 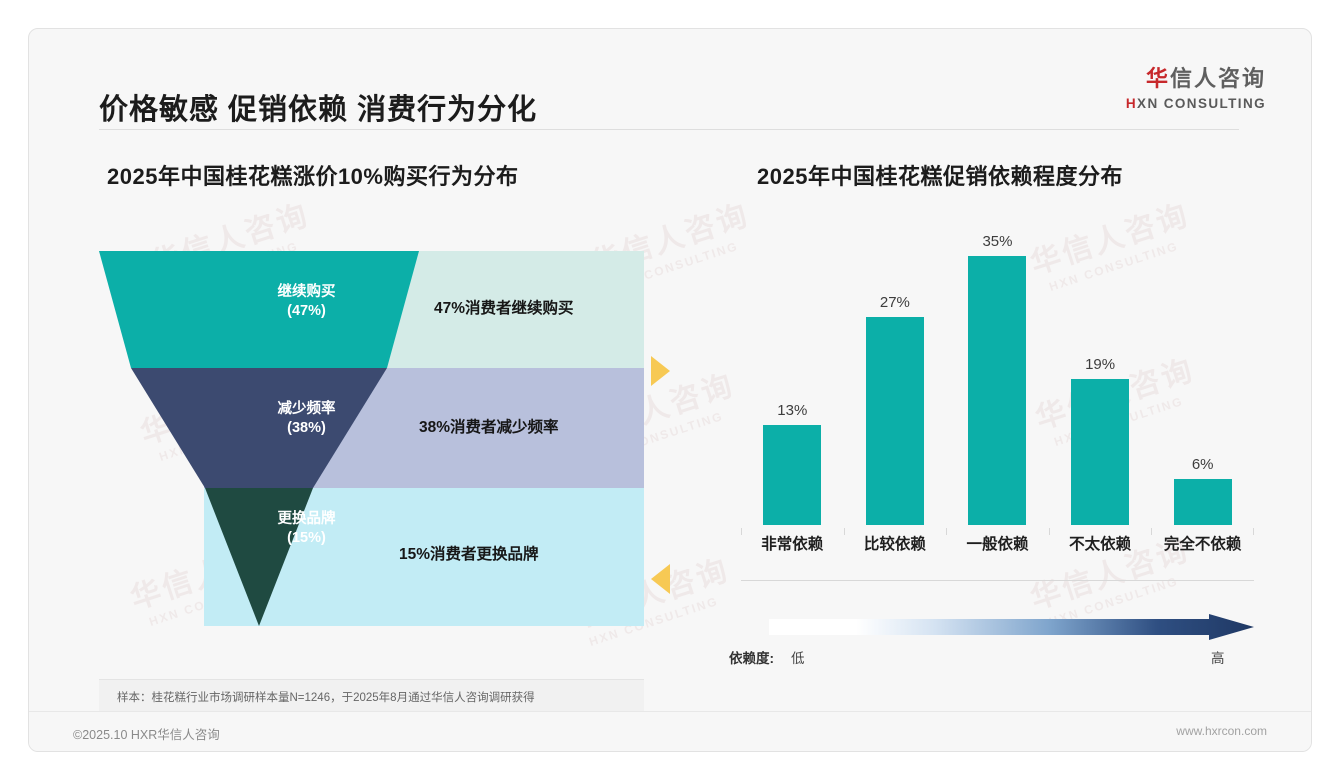 I want to click on footer-website: www.hxrcon.com, so click(x=1221, y=731).